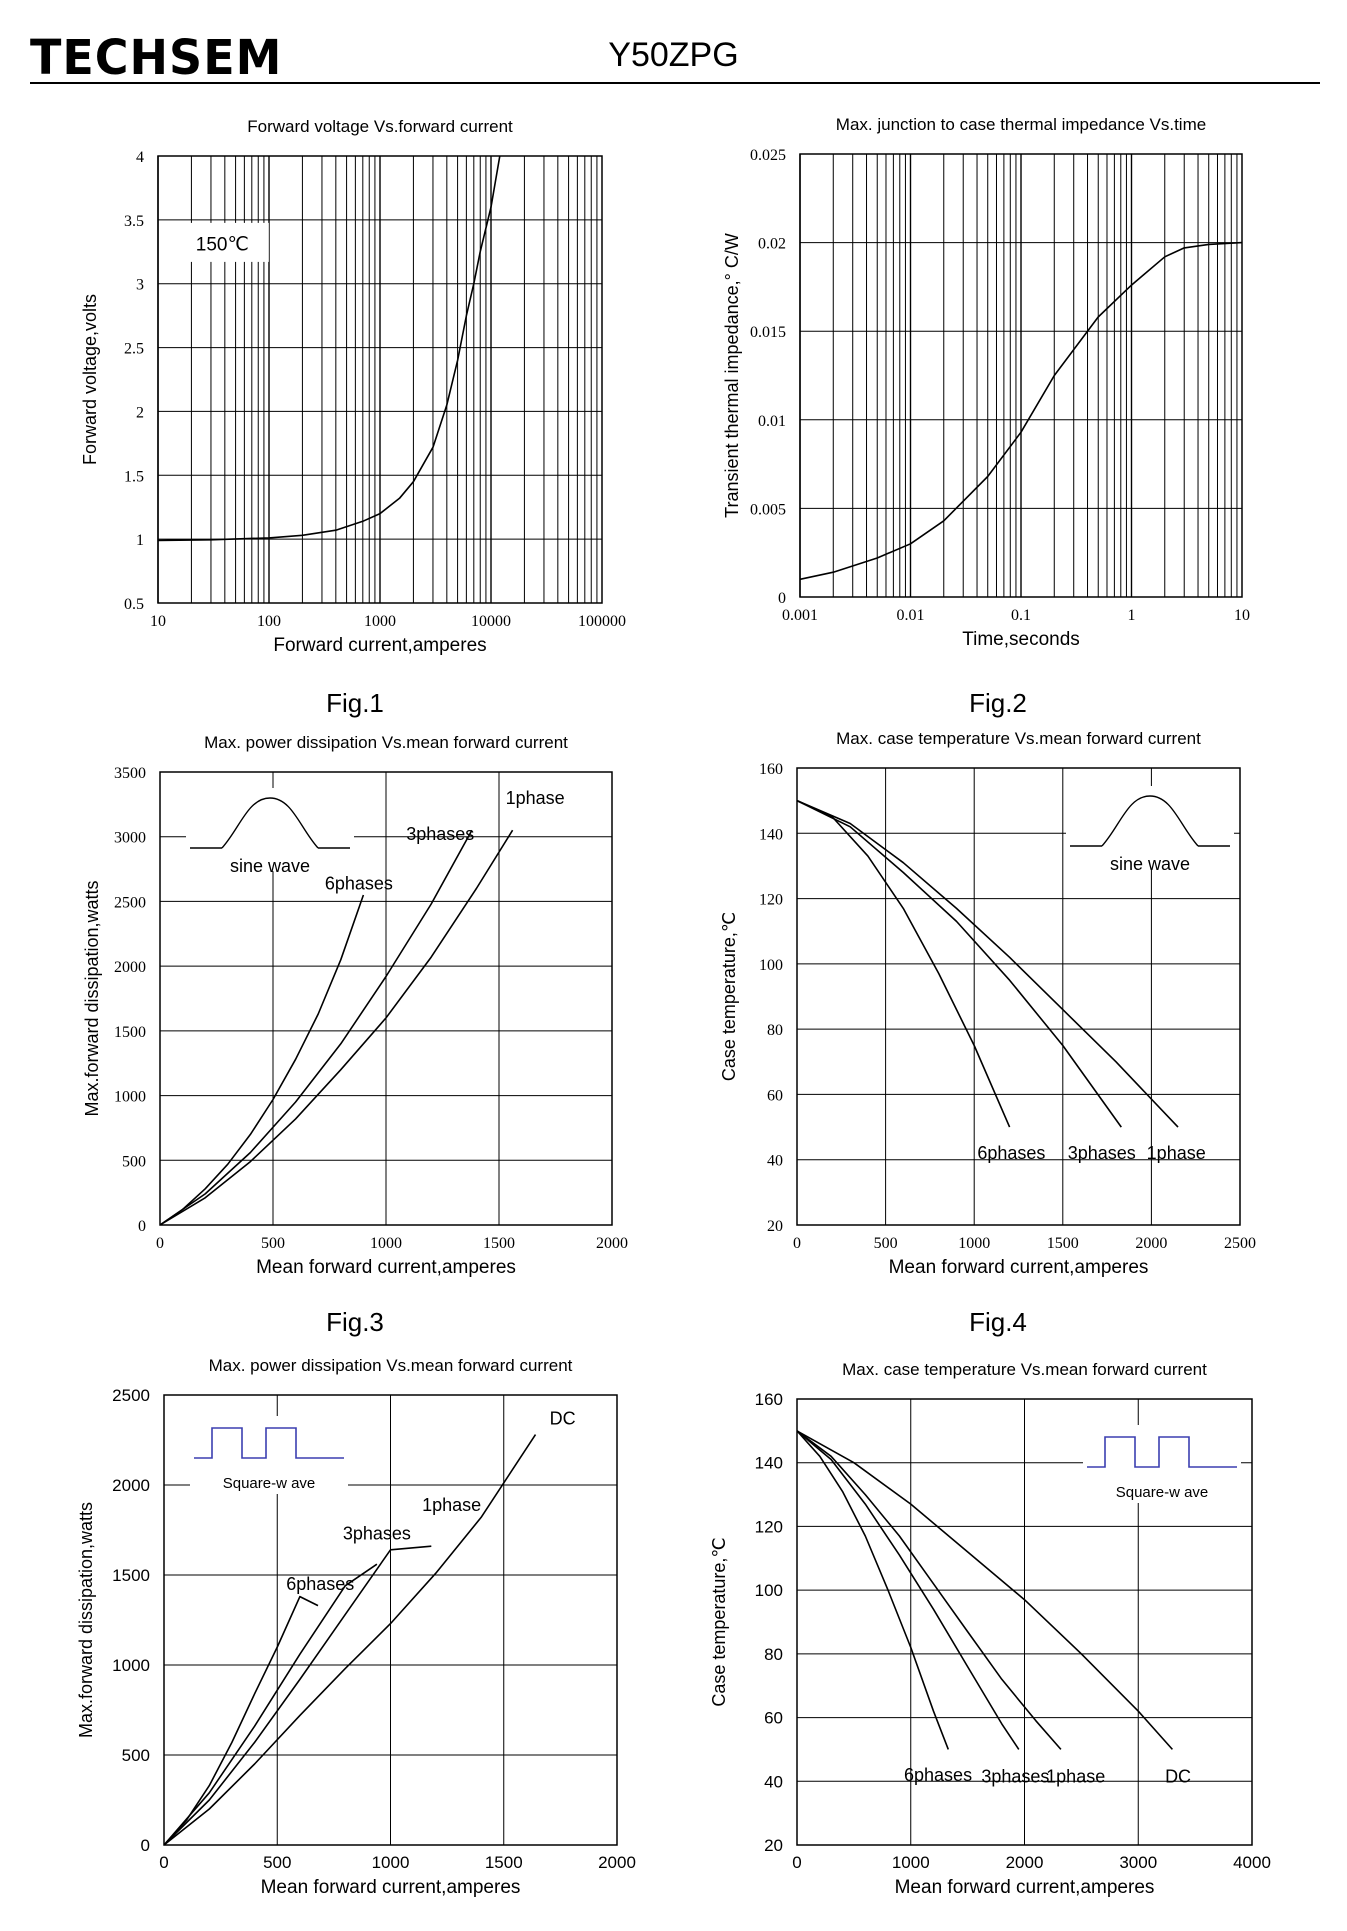  What do you see at coordinates (796, 1862) in the screenshot?
I see `fig6-xtick-label: 0` at bounding box center [796, 1862].